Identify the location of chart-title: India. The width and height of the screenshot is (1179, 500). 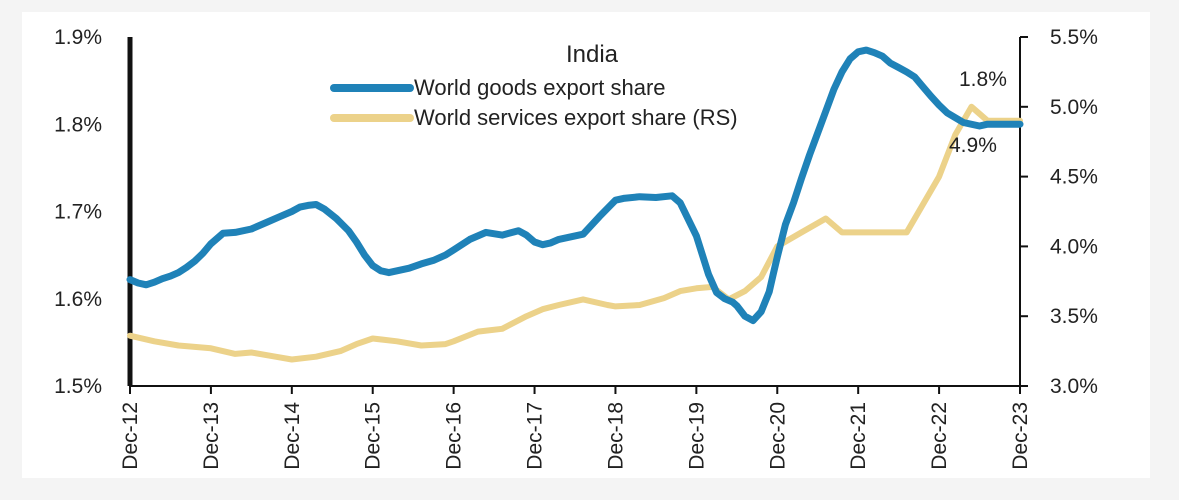
(592, 54).